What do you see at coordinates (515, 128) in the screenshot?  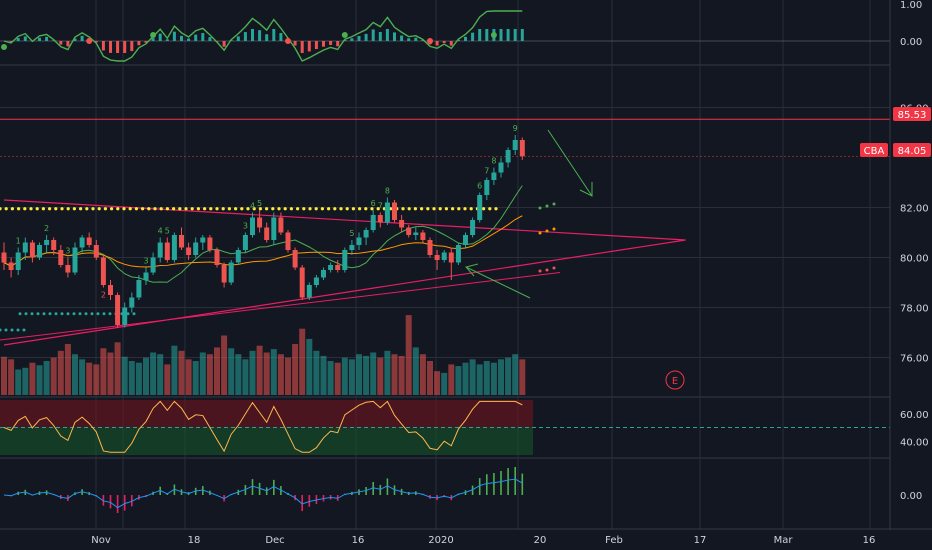 I see `count-label: 9` at bounding box center [515, 128].